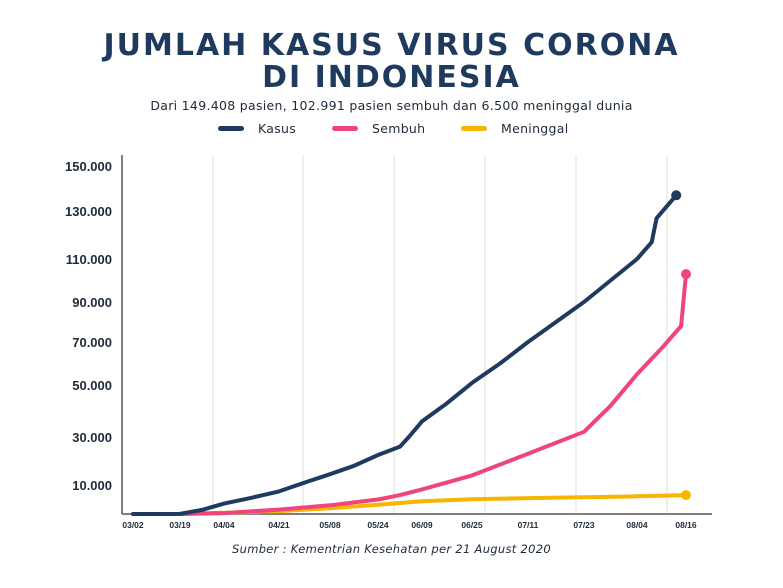  I want to click on x-tick-label: 05/24, so click(378, 525).